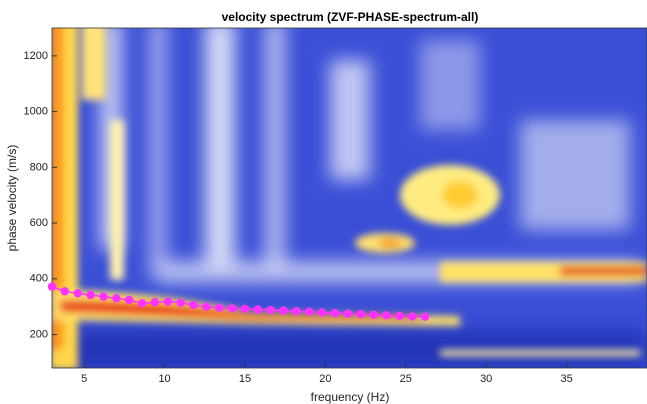 The image size is (647, 404). I want to click on x-axis-label: frequency (Hz), so click(350, 397).